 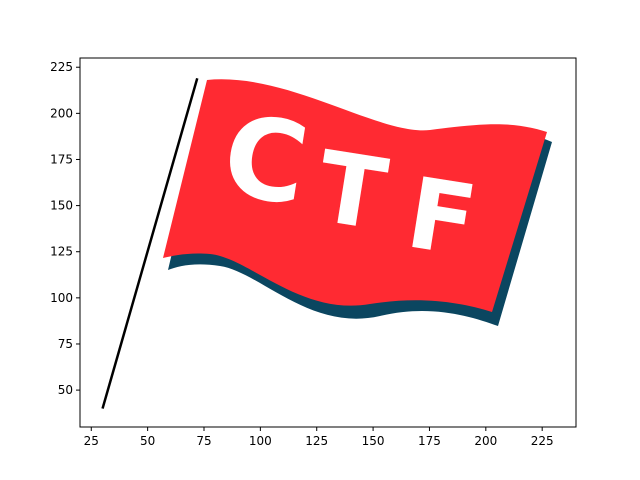 I want to click on plot-lines, so click(x=150, y=243).